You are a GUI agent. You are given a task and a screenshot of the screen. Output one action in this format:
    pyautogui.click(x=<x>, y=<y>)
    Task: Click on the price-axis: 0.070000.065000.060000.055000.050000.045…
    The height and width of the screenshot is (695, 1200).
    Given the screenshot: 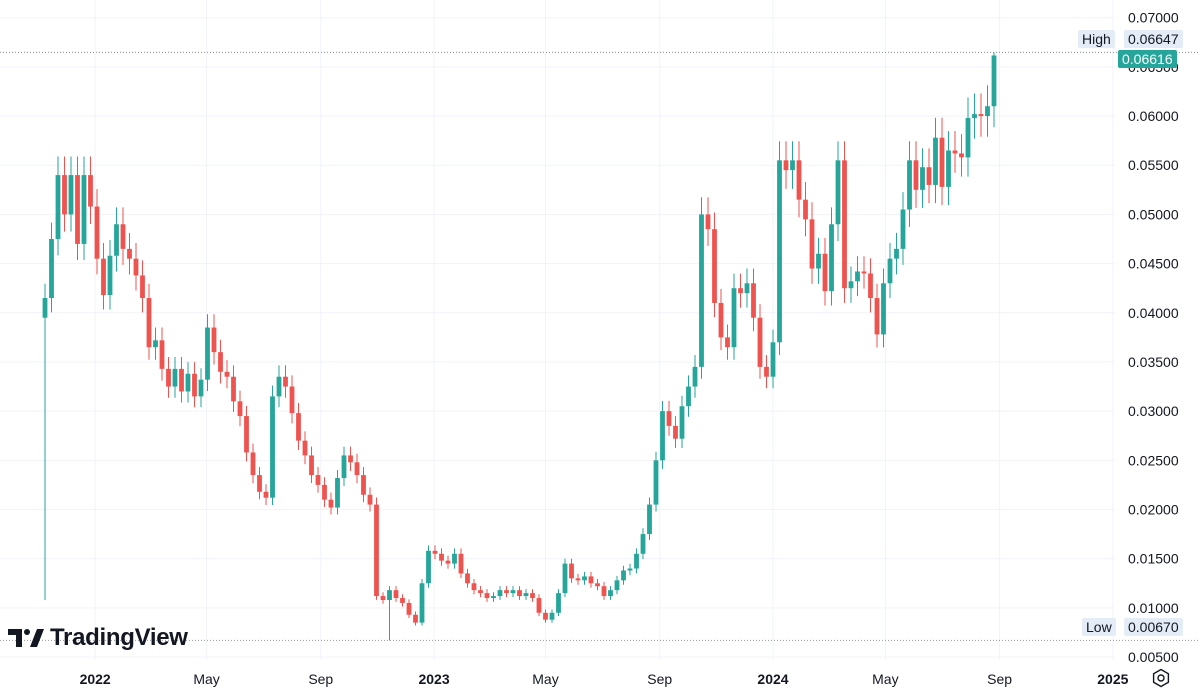 What is the action you would take?
    pyautogui.click(x=1153, y=337)
    